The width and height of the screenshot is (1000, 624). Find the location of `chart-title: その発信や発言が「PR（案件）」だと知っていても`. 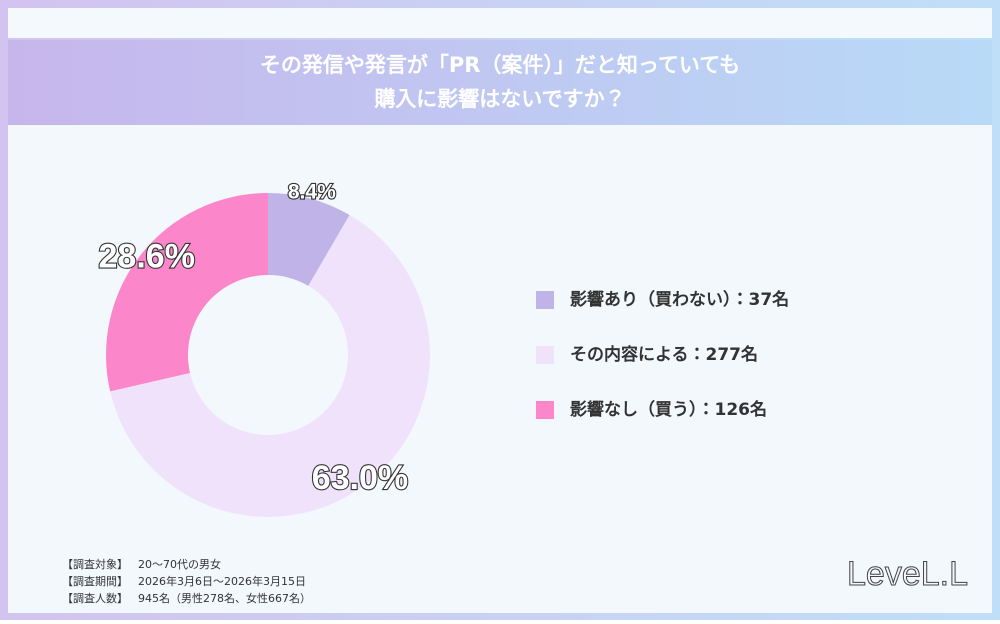

chart-title: その発信や発言が「PR（案件）」だと知っていても is located at coordinates (500, 65).